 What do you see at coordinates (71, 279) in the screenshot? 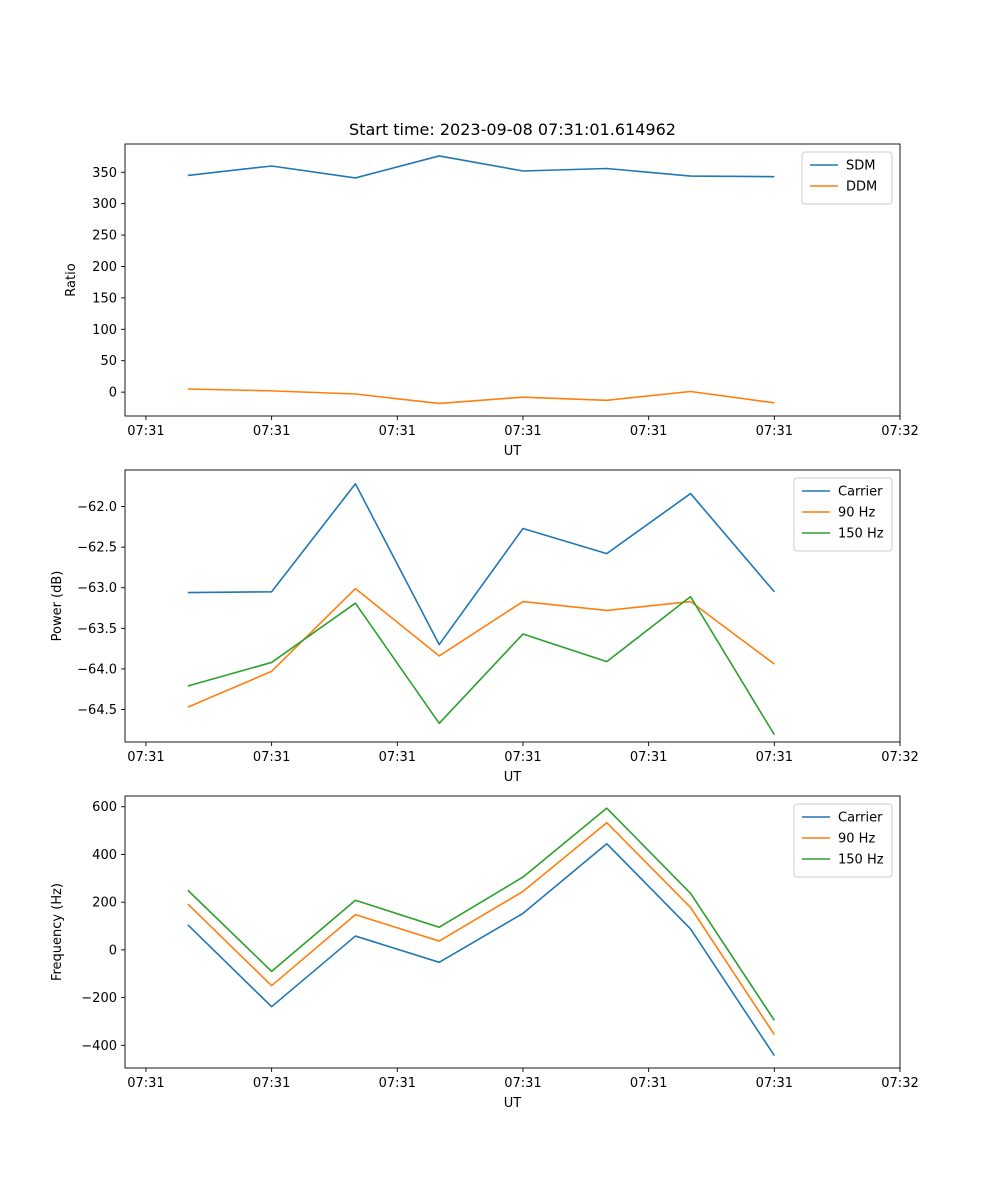
I see `y-axis-label: Ratio` at bounding box center [71, 279].